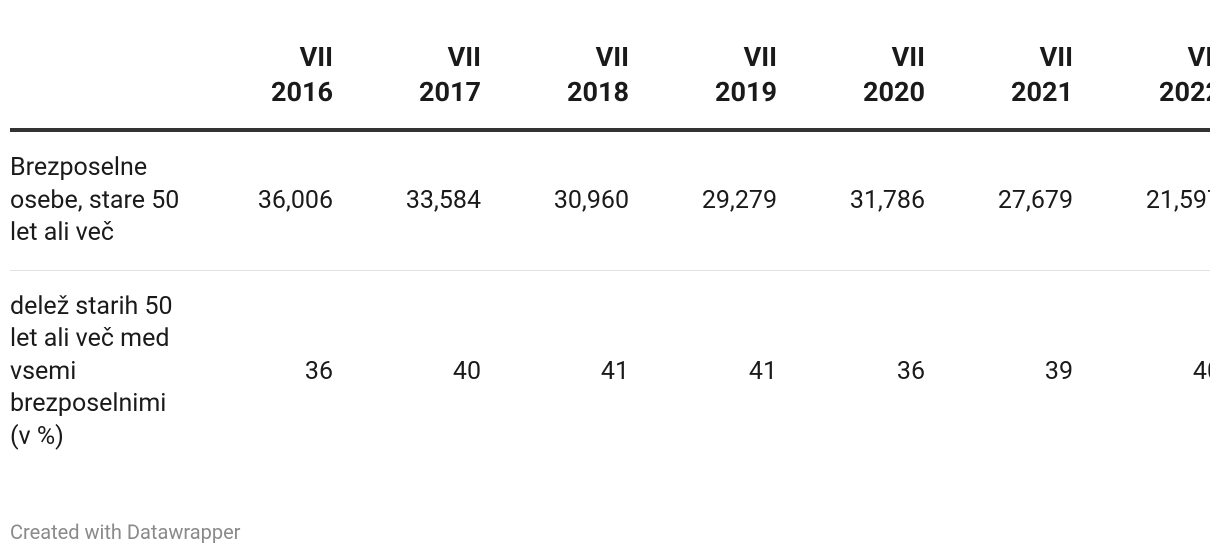 The width and height of the screenshot is (1220, 558). What do you see at coordinates (555, 86) in the screenshot?
I see `column-header: VII 2018` at bounding box center [555, 86].